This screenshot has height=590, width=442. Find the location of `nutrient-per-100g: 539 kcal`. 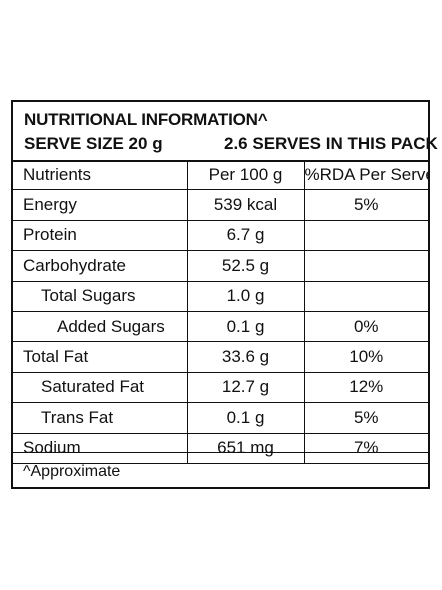

nutrient-per-100g: 539 kcal is located at coordinates (245, 205).